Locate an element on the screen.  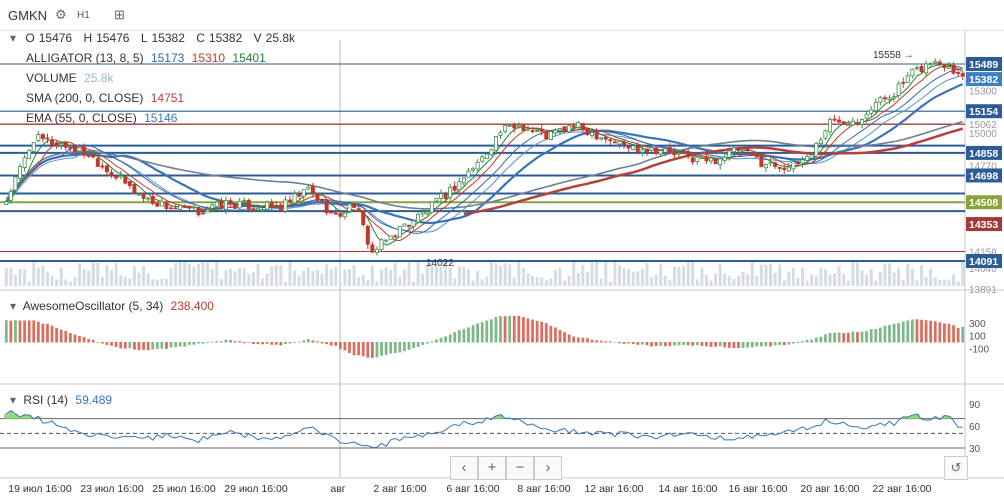
interval-button: H1 is located at coordinates (83, 15).